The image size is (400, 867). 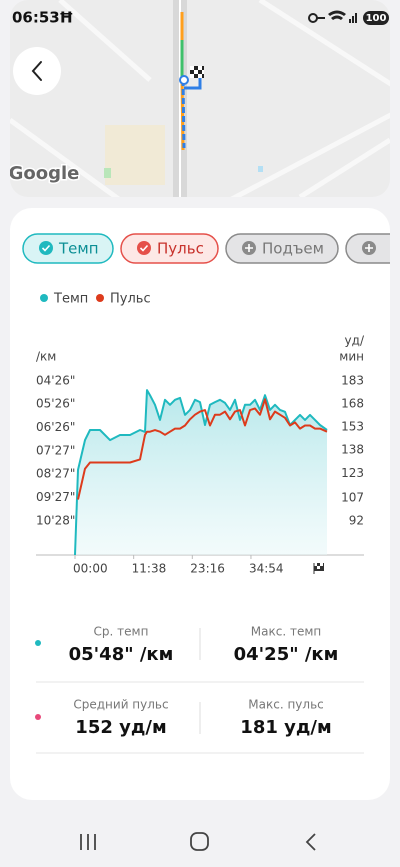 What do you see at coordinates (55, 497) in the screenshot?
I see `y-tick-label: 09'27"` at bounding box center [55, 497].